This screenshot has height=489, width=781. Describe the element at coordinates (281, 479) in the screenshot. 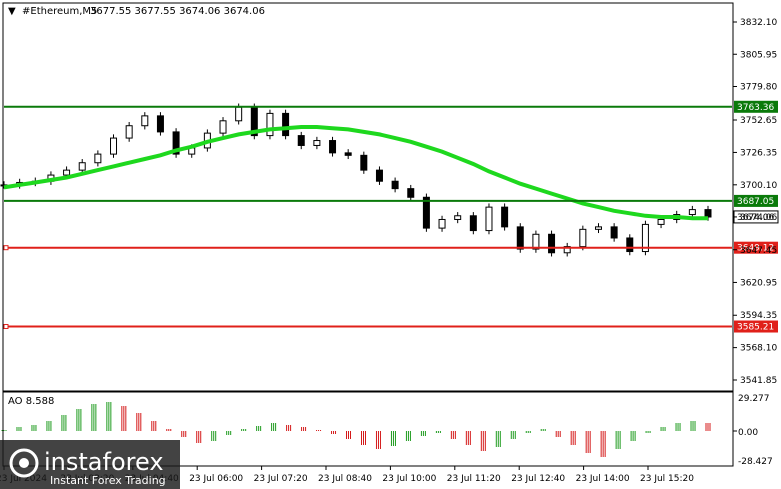

I see `time-tick-label: 23 Jul 07:20` at that location.